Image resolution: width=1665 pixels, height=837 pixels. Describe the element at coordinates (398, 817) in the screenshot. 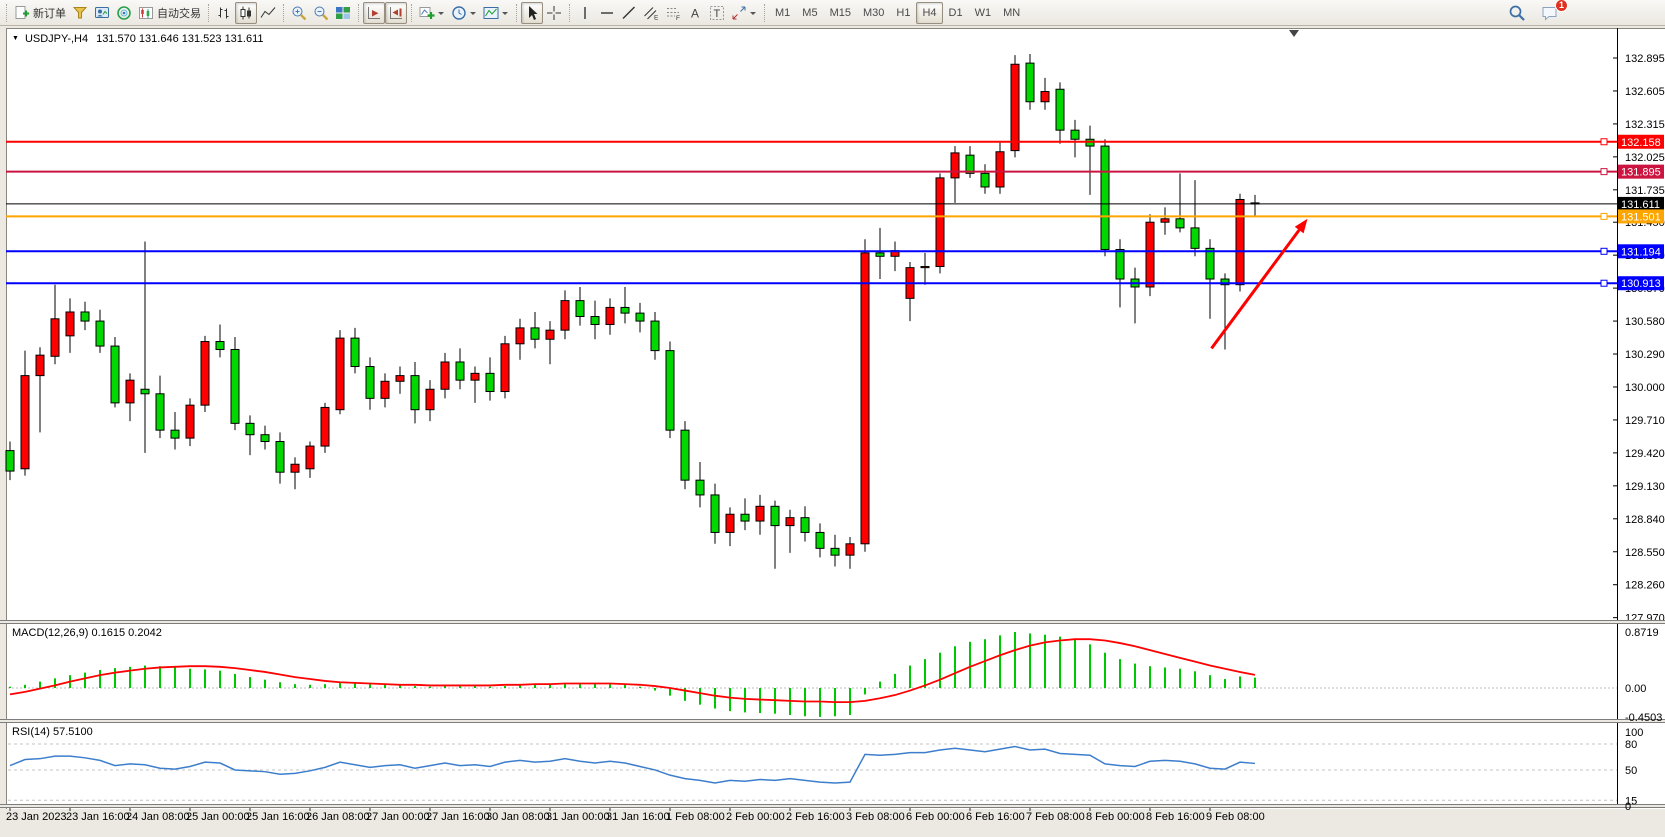

I see `svg-text: 27 Jan 00:00` at that location.